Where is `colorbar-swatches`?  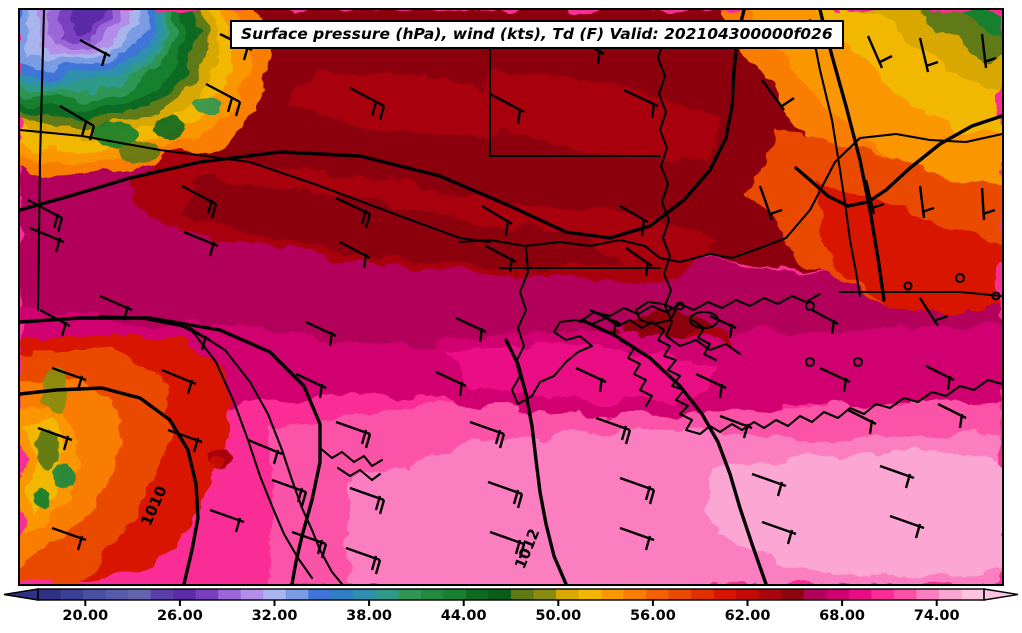 colorbar-swatches is located at coordinates (511, 597).